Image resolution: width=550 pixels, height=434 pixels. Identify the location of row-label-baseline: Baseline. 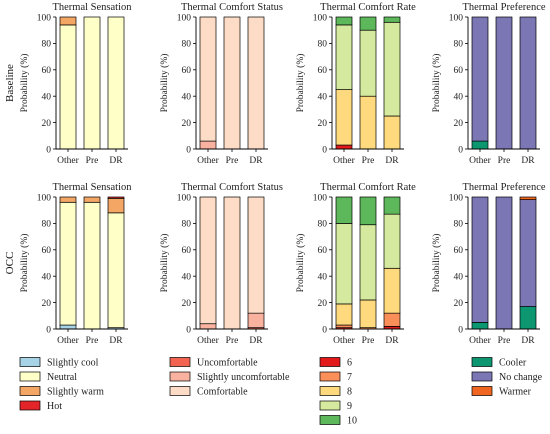
(10, 83).